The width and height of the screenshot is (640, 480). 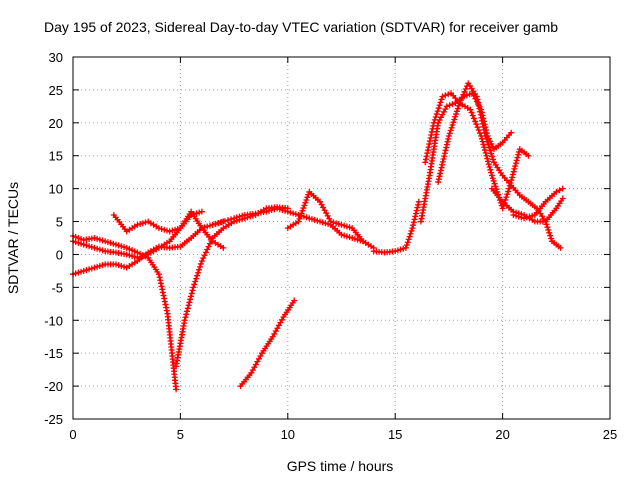 What do you see at coordinates (53, 386) in the screenshot?
I see `y-tick-label: -20` at bounding box center [53, 386].